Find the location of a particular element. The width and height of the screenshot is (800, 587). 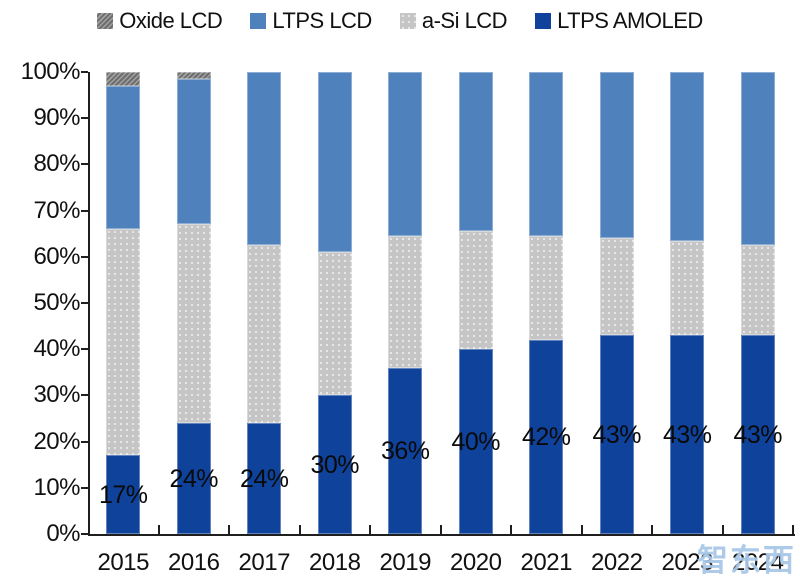

y-axis-tick-label: 70% is located at coordinates (56, 210).